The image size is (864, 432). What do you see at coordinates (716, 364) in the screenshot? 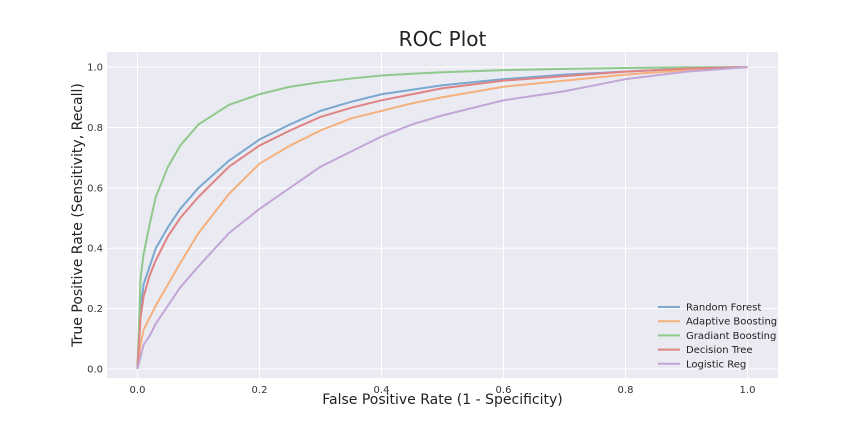
I see `legend-label: Logistic Reg` at bounding box center [716, 364].